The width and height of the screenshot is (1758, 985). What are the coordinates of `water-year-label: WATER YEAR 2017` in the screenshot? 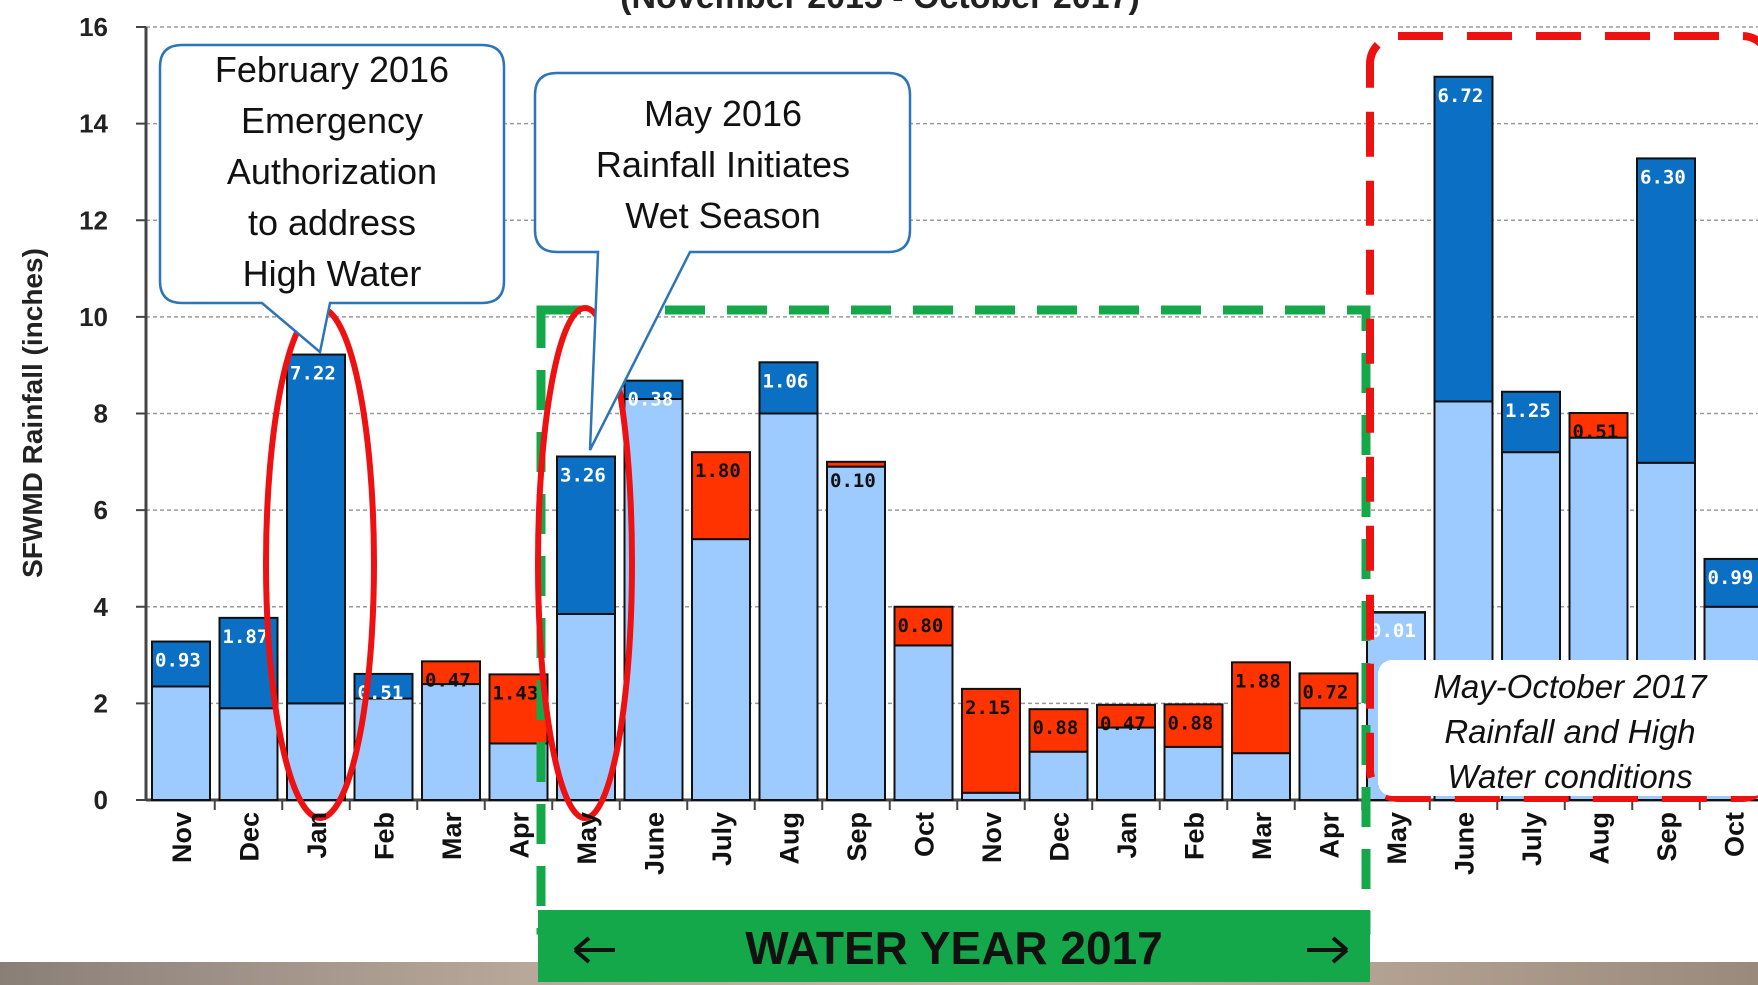 It's located at (954, 948).